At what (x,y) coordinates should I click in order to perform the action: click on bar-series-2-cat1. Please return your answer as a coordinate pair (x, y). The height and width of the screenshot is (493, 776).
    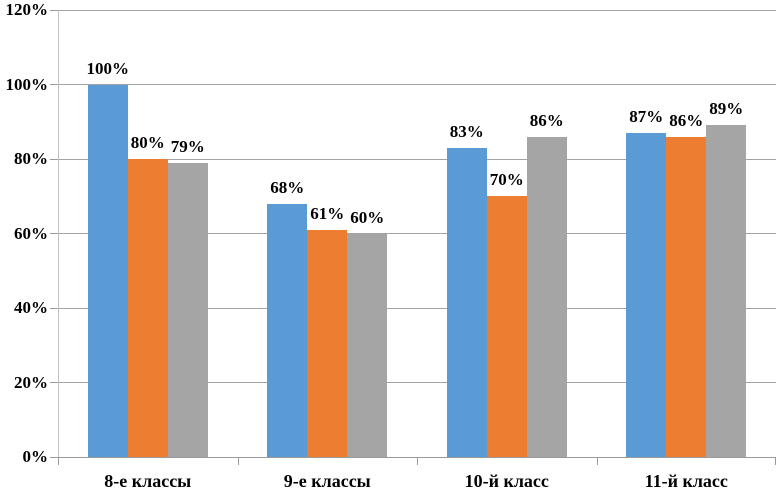
    Looking at the image, I should click on (147, 308).